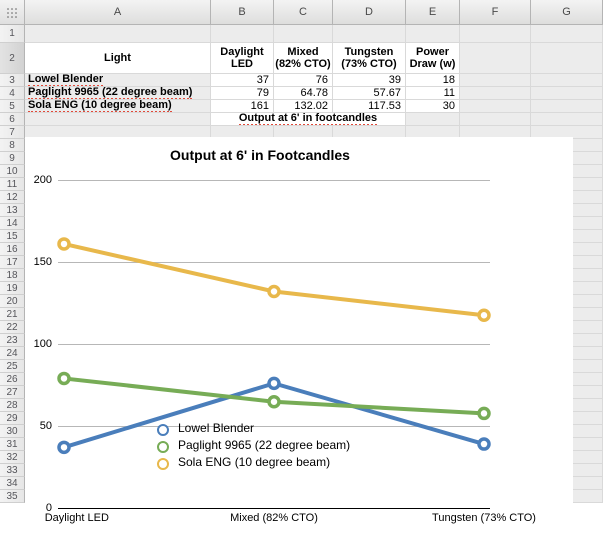 Image resolution: width=603 pixels, height=536 pixels. What do you see at coordinates (12, 249) in the screenshot?
I see `row-header-16: 16` at bounding box center [12, 249].